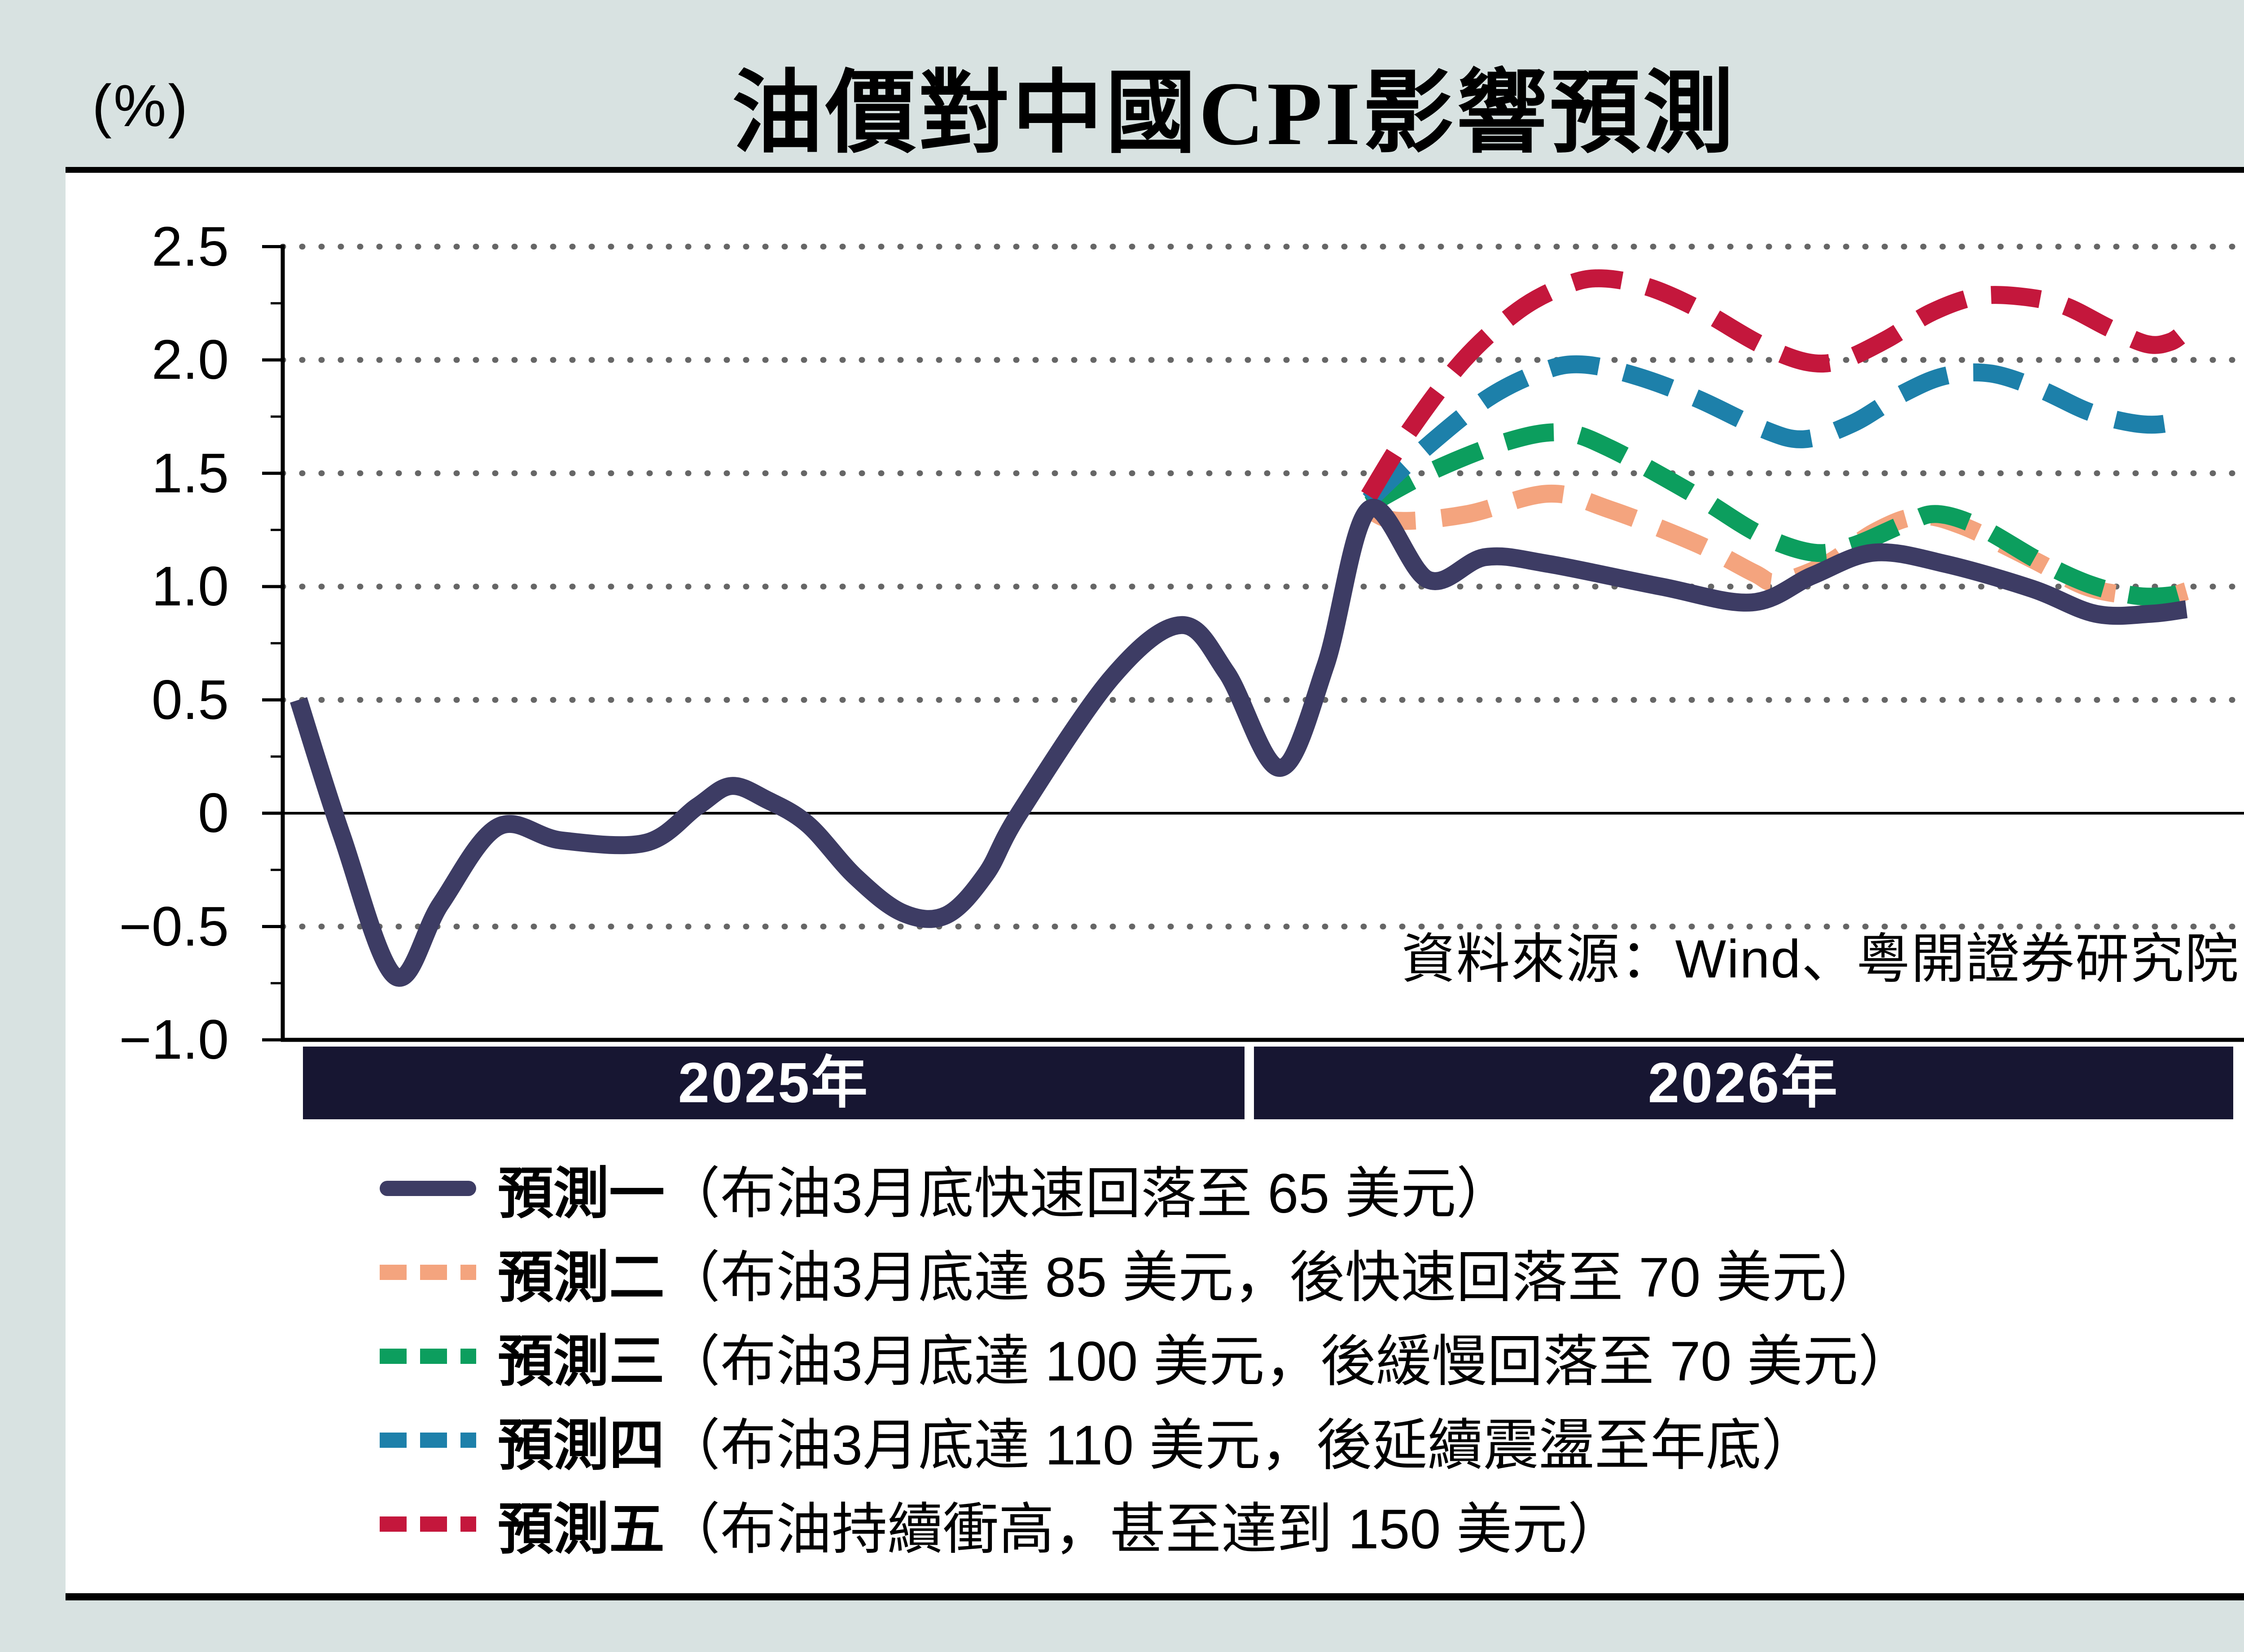 Image resolution: width=2244 pixels, height=1652 pixels. Describe the element at coordinates (1241, 1446) in the screenshot. I see `legend-series-desc: （布油3月底達 110 美元，後延續震盪至年底）` at that location.